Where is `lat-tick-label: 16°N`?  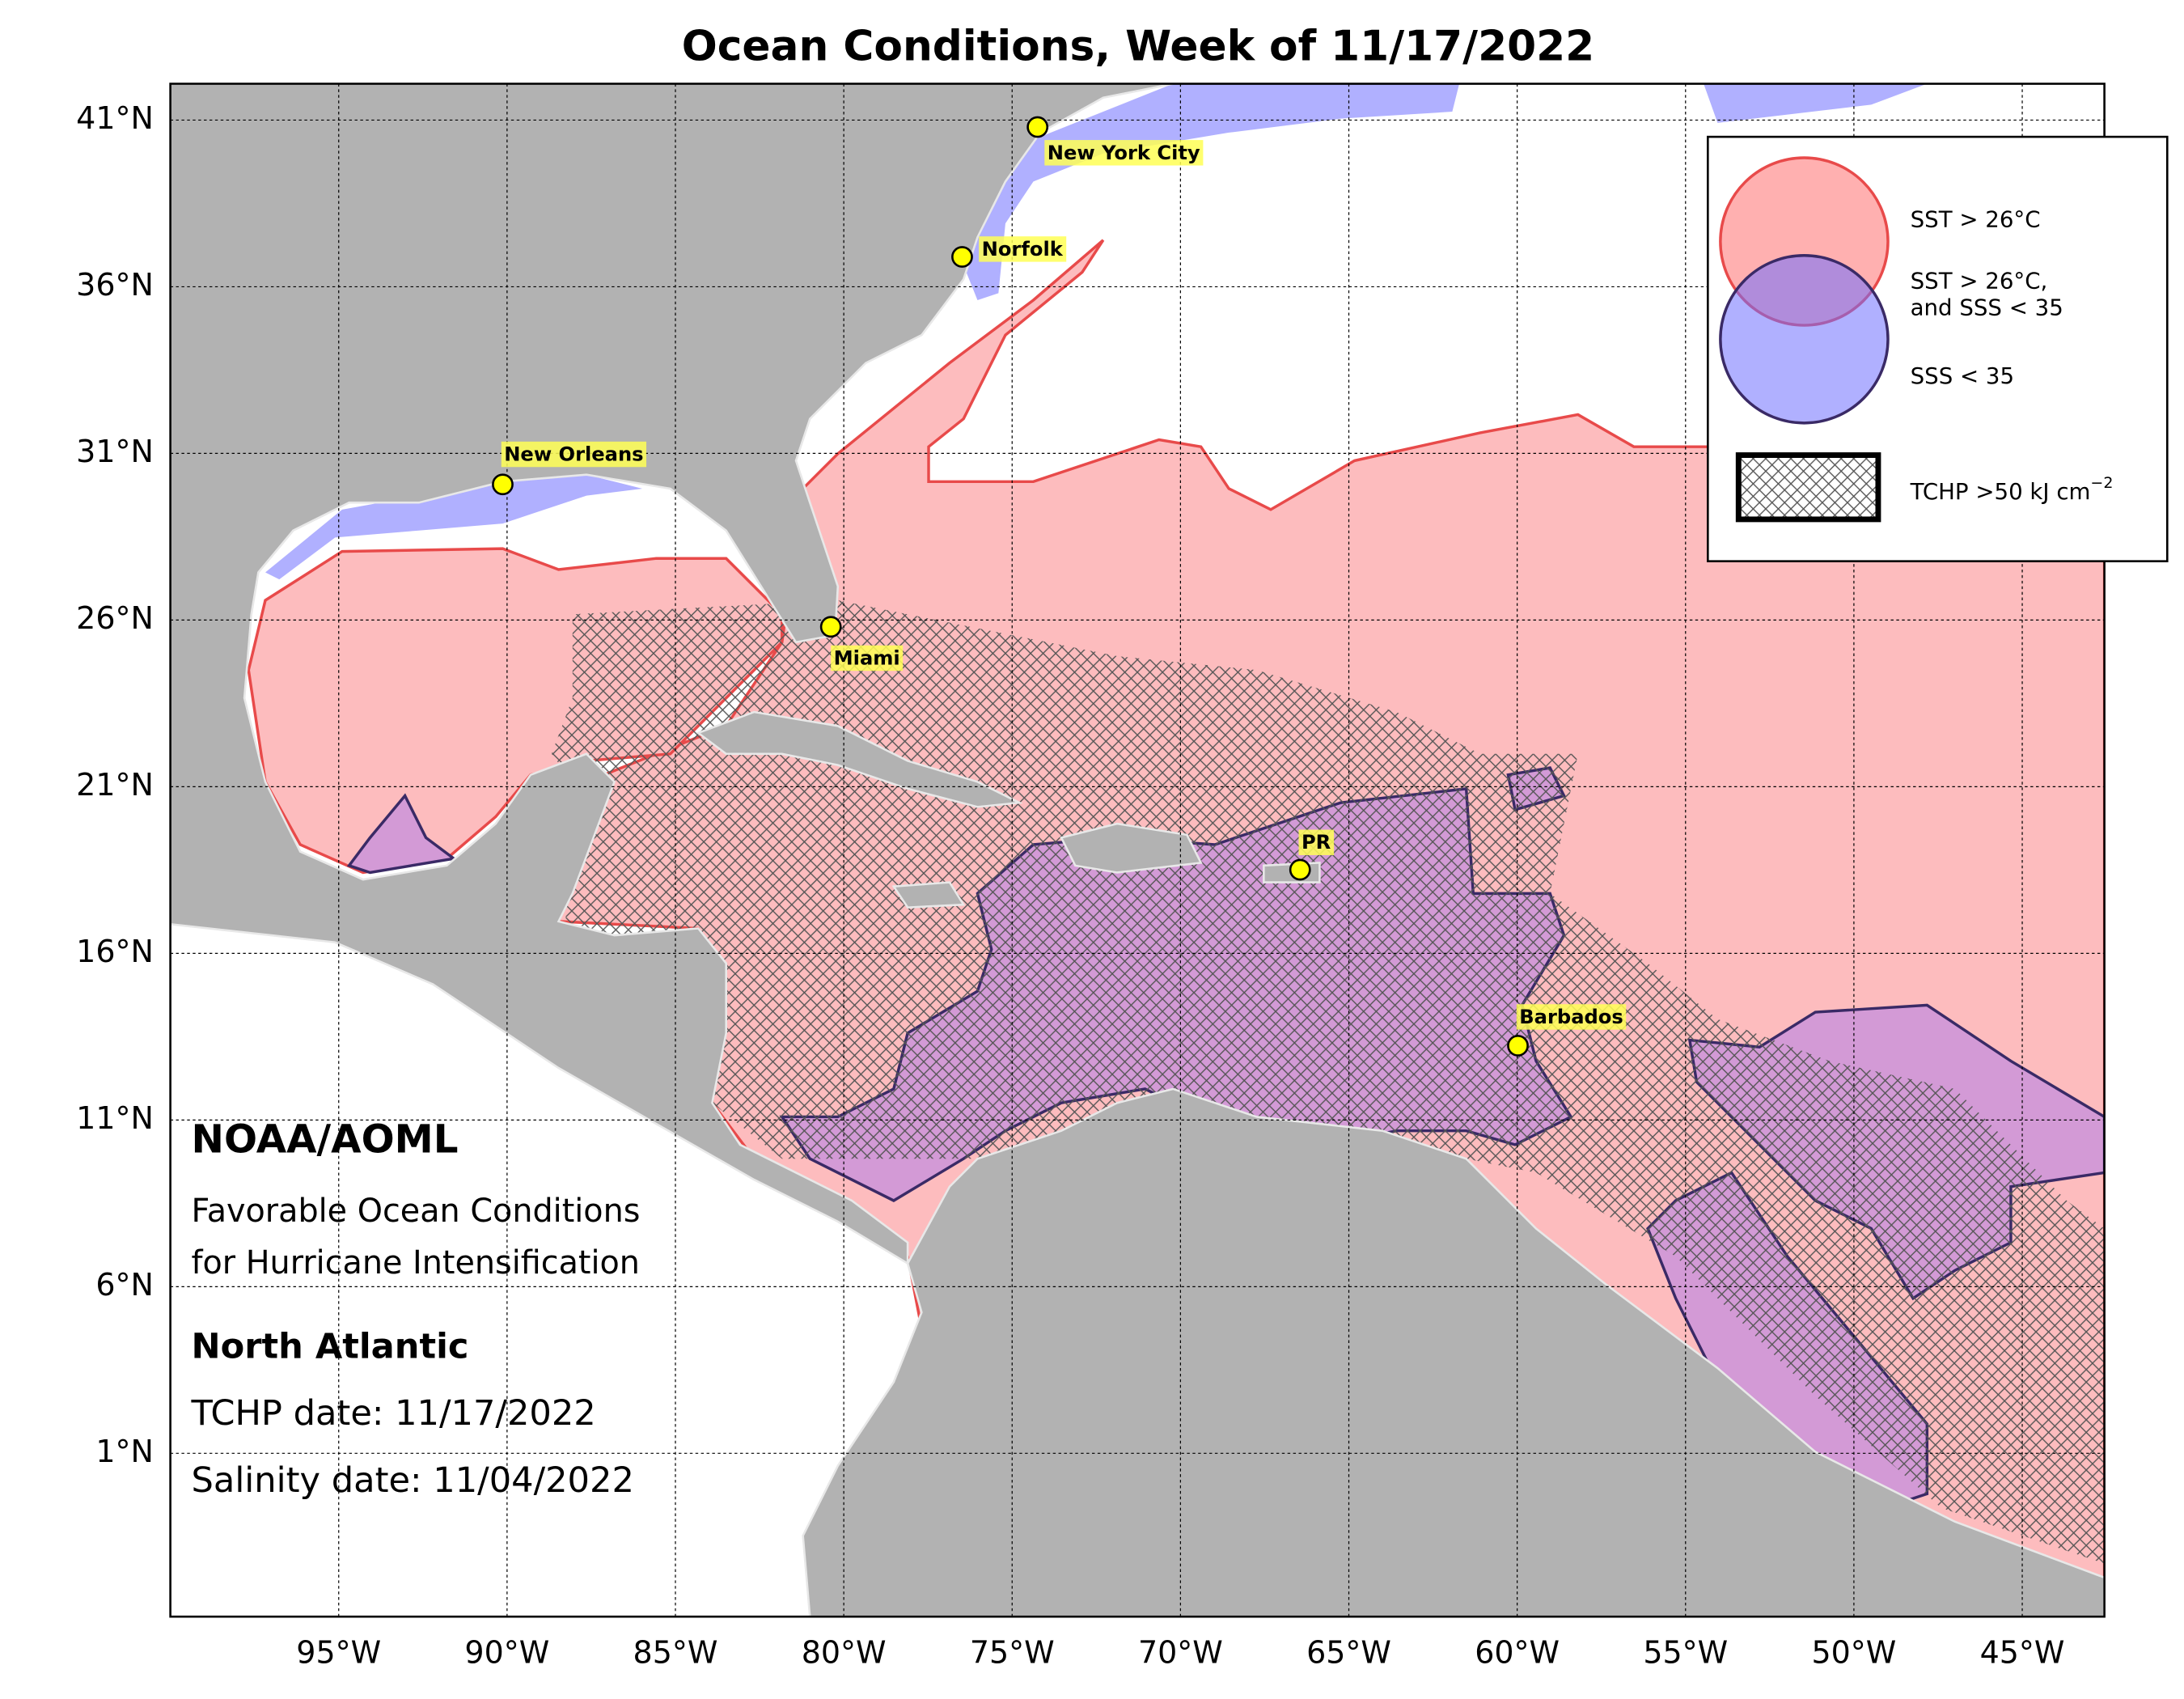 lat-tick-label: 16°N is located at coordinates (115, 951).